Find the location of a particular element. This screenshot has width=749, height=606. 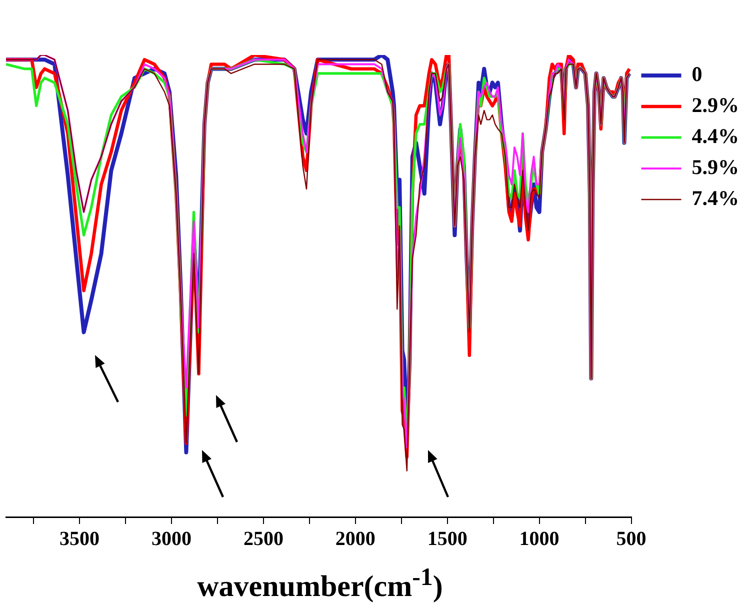

x-tick-label: 3500 is located at coordinates (80, 539).